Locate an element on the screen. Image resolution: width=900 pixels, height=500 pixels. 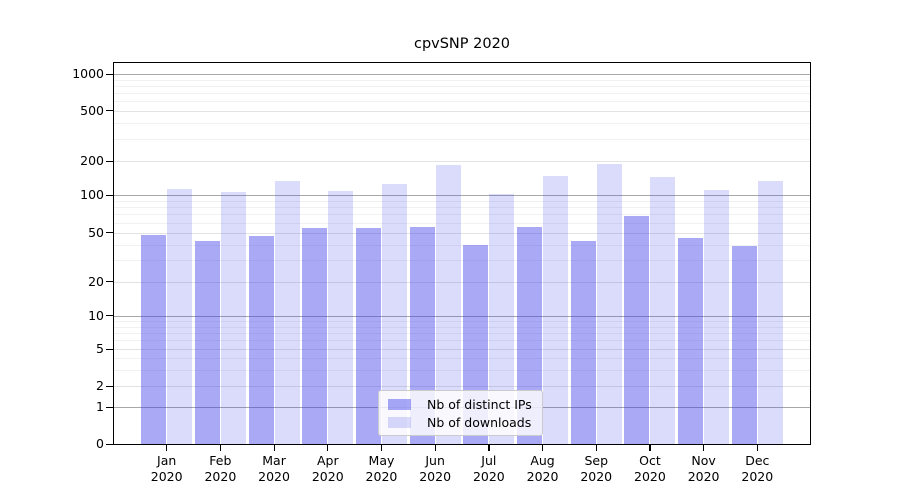
bar-downloads-nov is located at coordinates (717, 317).